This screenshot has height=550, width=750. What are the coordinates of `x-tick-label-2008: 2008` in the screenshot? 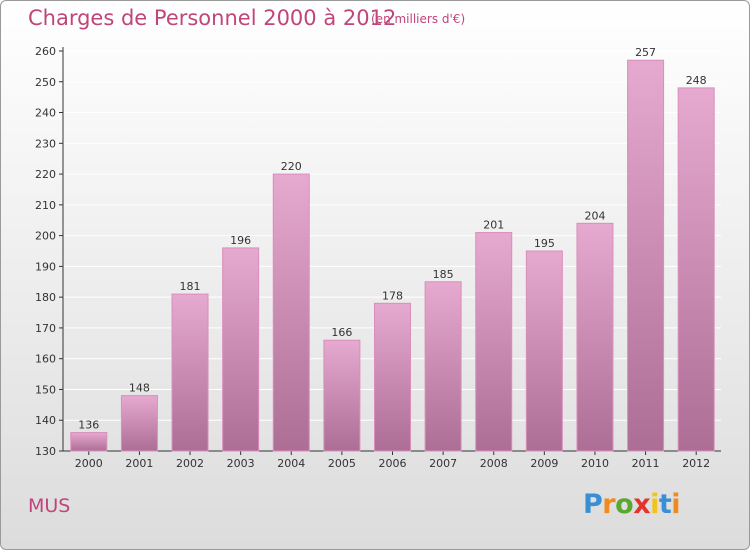 It's located at (494, 463).